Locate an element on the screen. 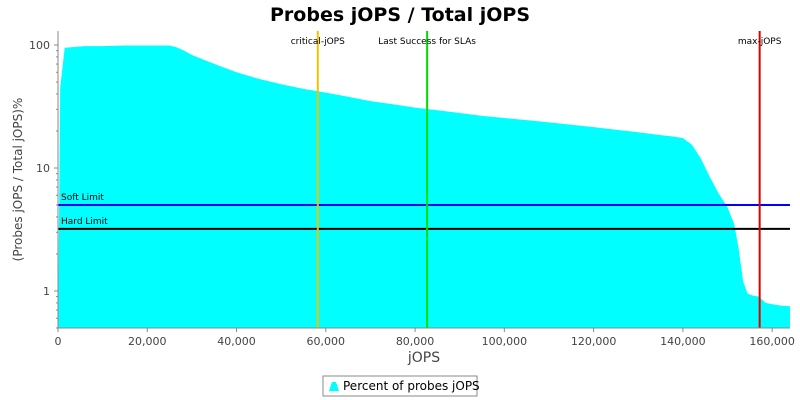  x-tick-label-8: 160,000 is located at coordinates (772, 341).